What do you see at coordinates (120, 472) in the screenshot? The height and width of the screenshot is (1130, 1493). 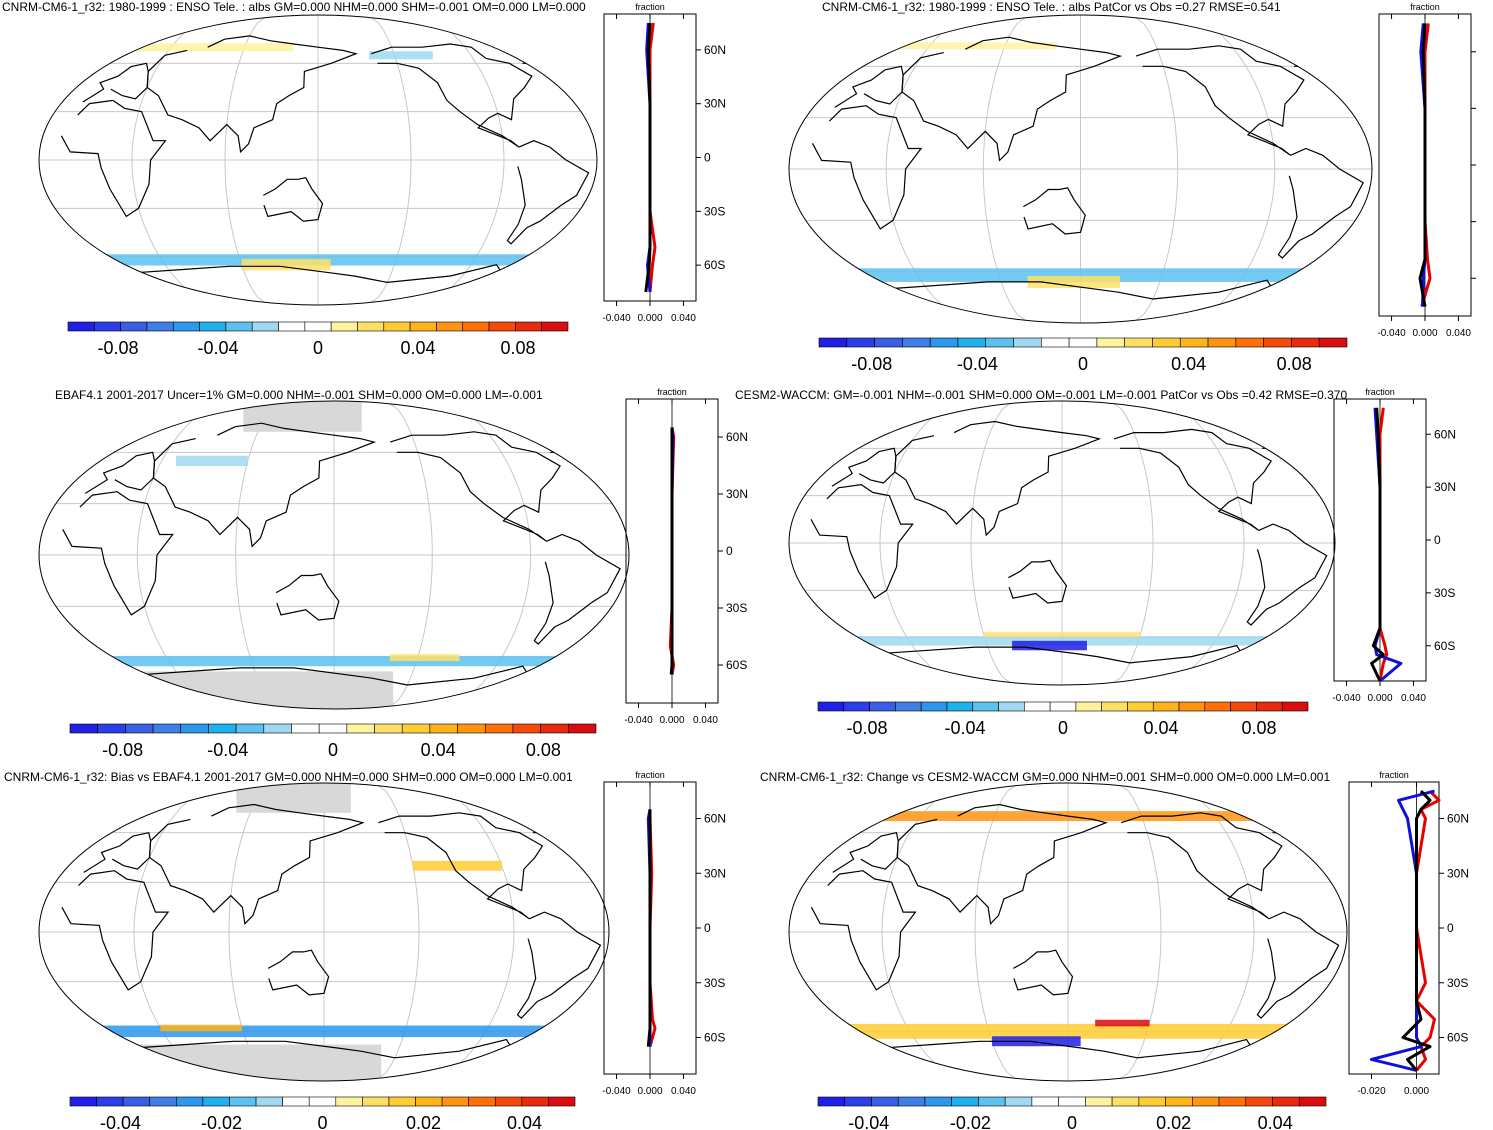 I see `coastline-europe` at bounding box center [120, 472].